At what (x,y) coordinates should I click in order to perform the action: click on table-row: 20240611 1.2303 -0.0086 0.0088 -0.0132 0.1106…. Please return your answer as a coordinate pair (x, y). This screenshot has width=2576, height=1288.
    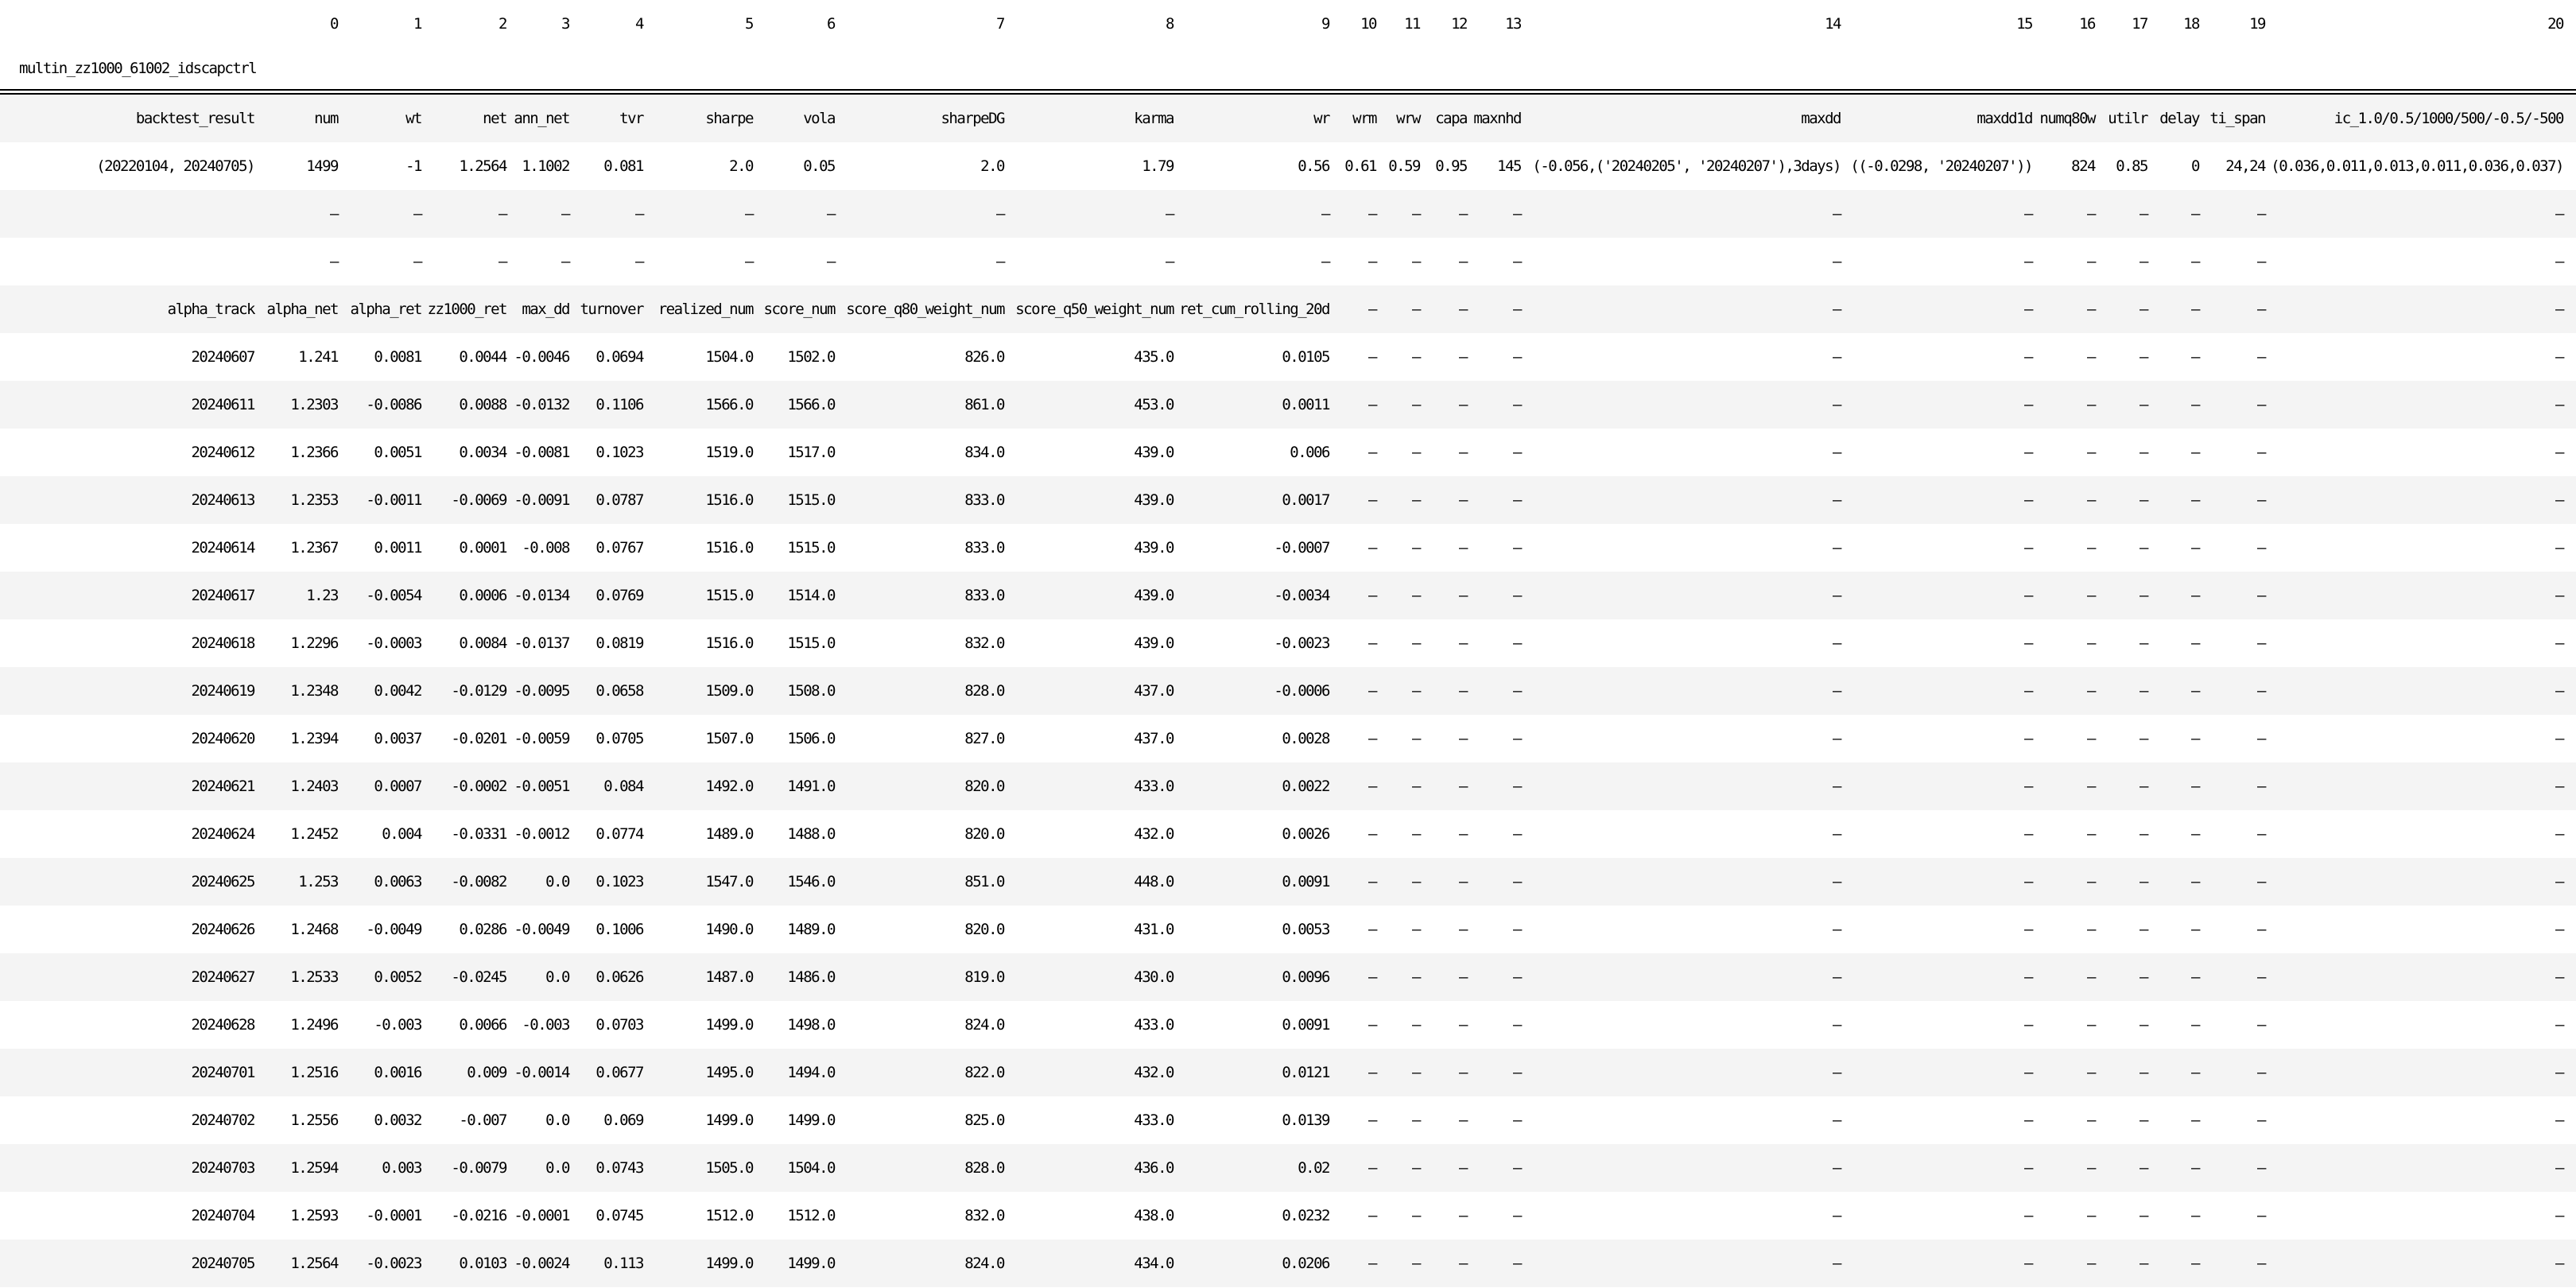
    Looking at the image, I should click on (1288, 405).